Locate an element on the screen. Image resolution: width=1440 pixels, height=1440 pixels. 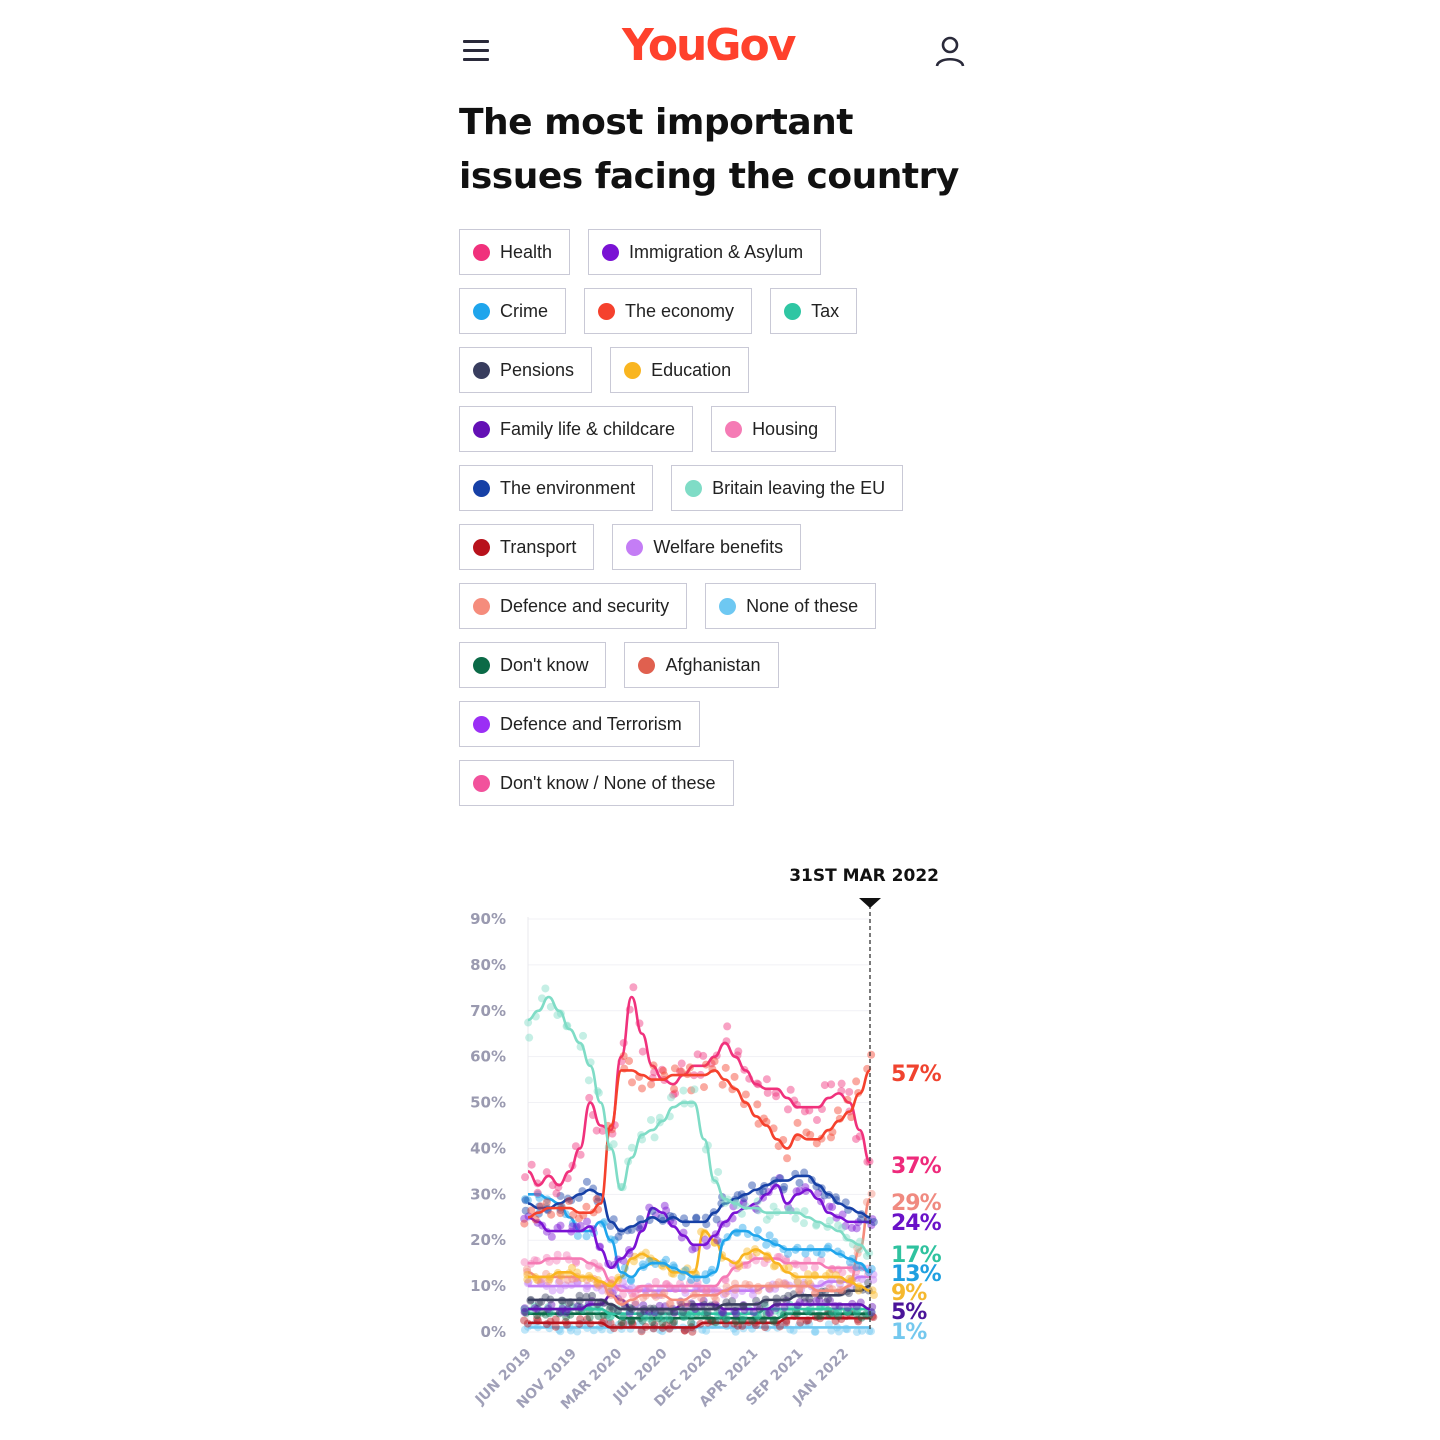
legend-label: Education is located at coordinates (691, 369).